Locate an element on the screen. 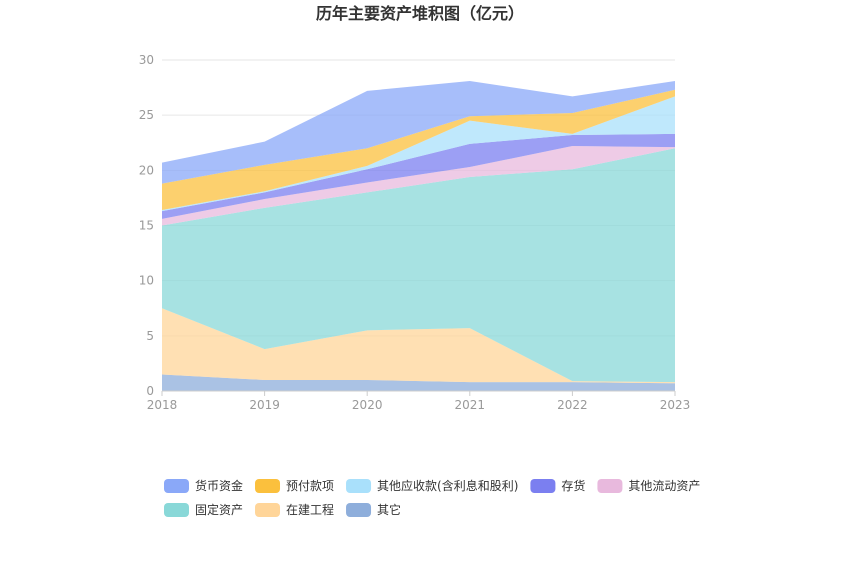 Image resolution: width=850 pixels, height=574 pixels. legend-label: 在建工程 is located at coordinates (310, 509).